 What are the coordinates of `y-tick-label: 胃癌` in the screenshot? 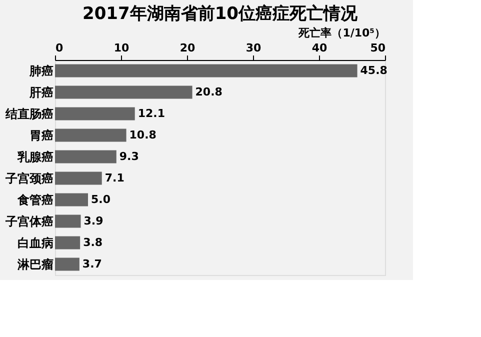 It's located at (42, 135).